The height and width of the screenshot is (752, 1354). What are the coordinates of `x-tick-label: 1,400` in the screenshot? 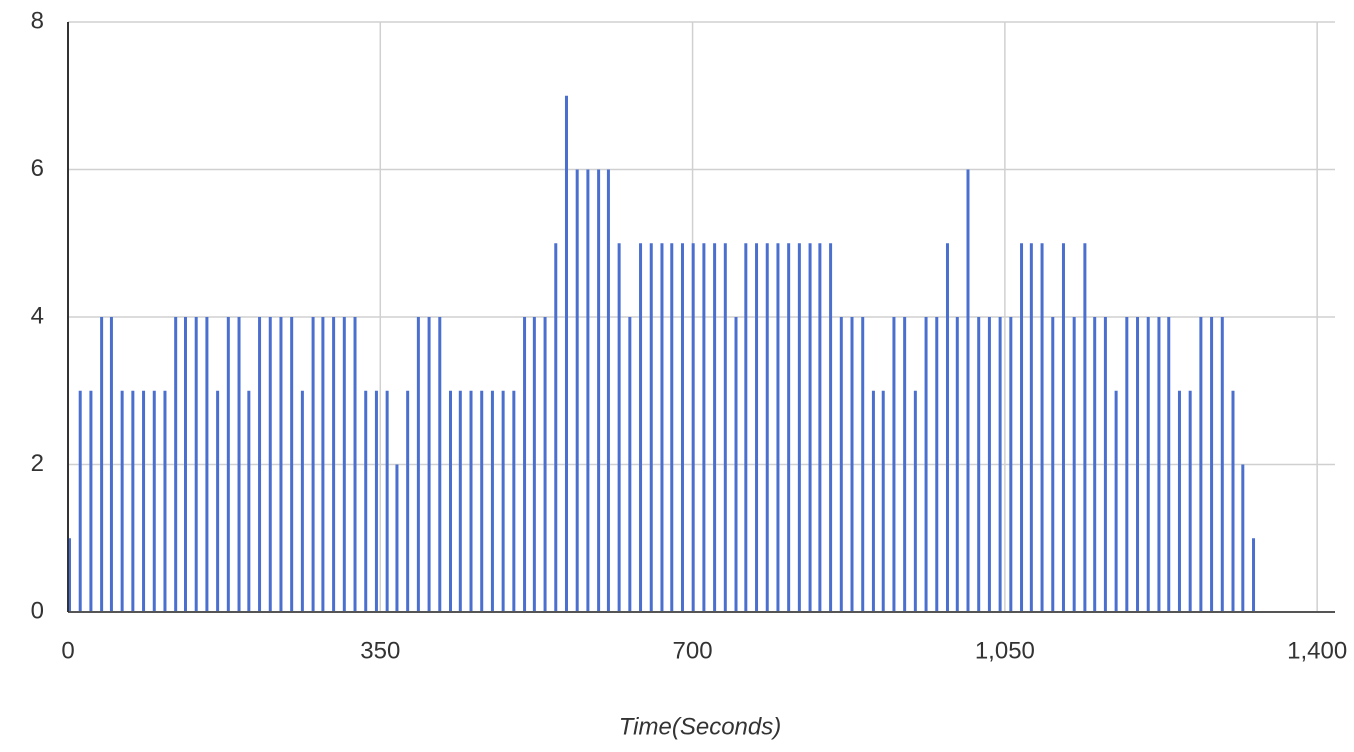 It's located at (1317, 650).